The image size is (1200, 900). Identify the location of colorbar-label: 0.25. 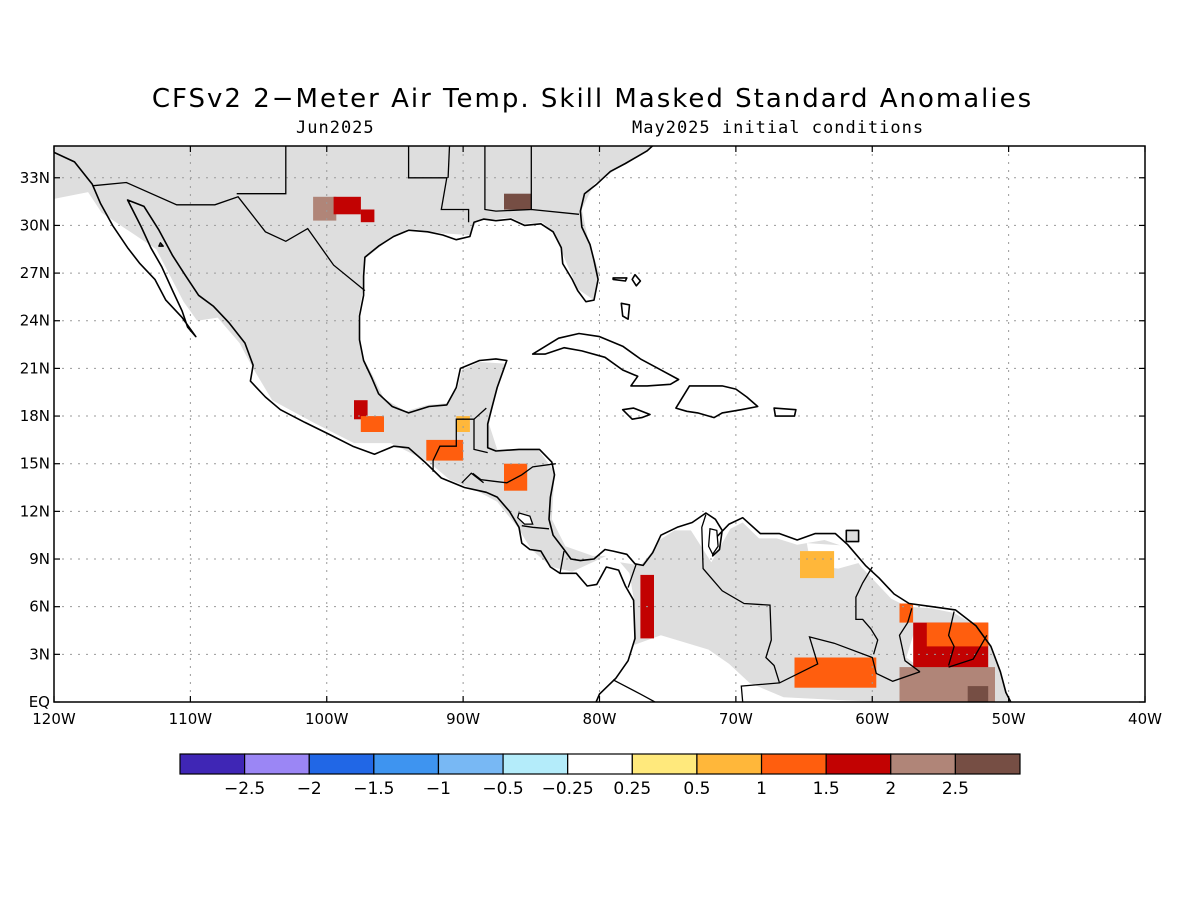
(632, 789).